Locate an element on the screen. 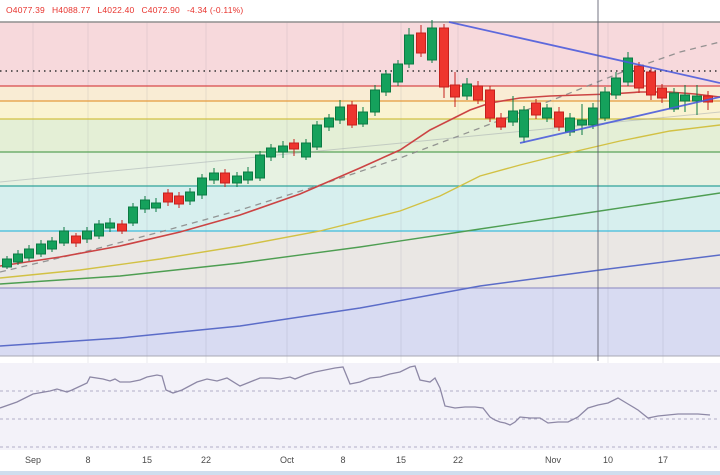 This screenshot has width=720, height=475. wedge-ascending-trendline is located at coordinates (619, 120).